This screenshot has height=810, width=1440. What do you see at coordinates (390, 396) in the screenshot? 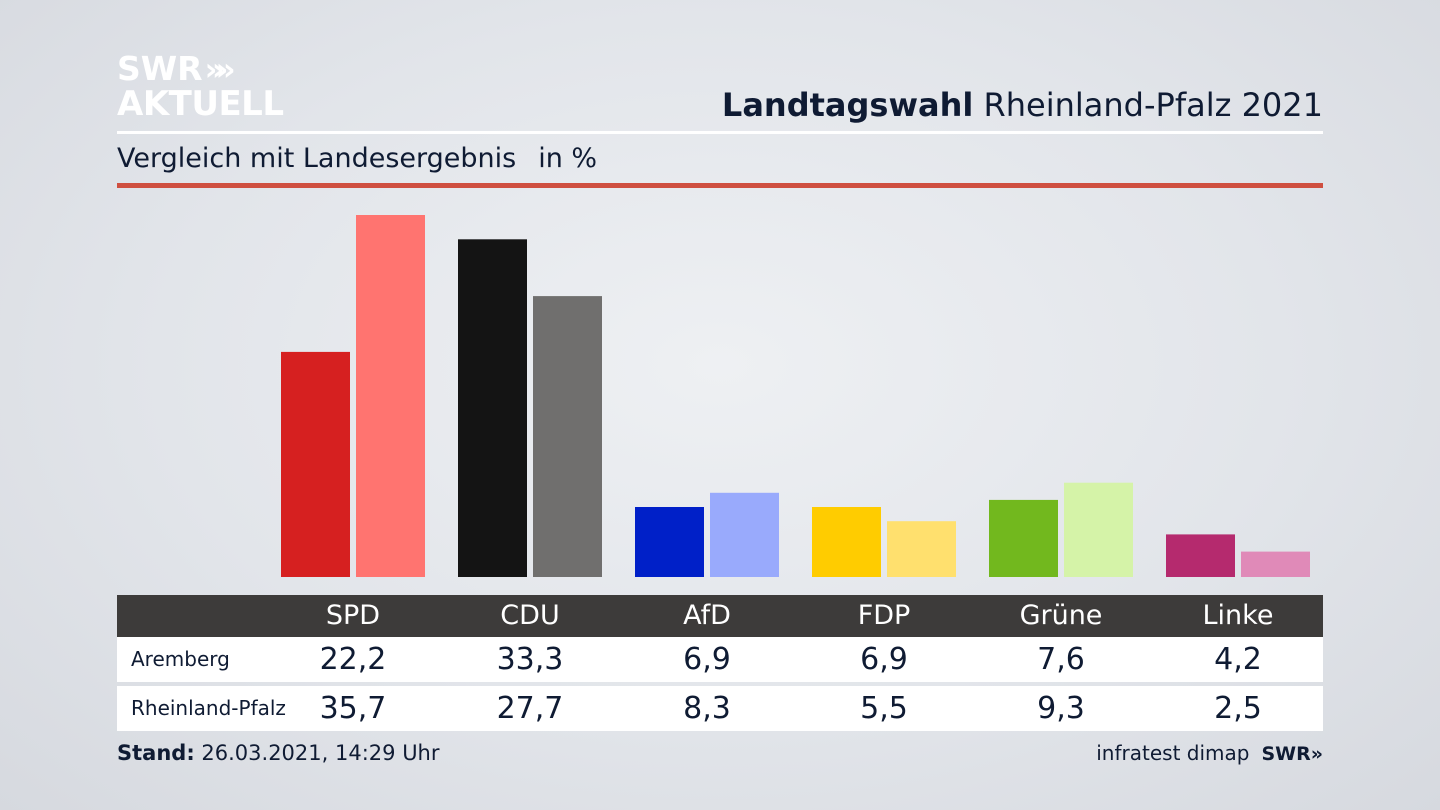
I see `bar-spd-rheinland-pfalz` at bounding box center [390, 396].